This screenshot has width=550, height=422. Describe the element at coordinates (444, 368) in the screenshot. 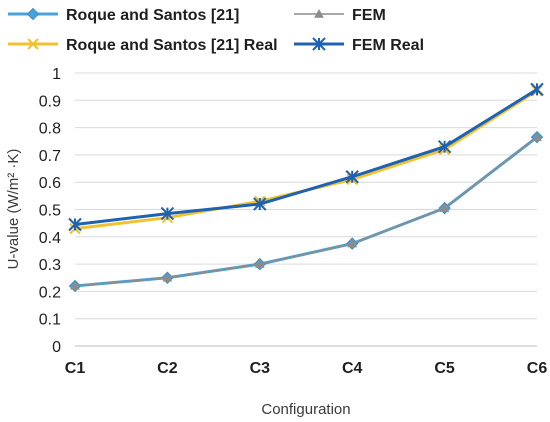

I see `x-tick-label: C5` at that location.